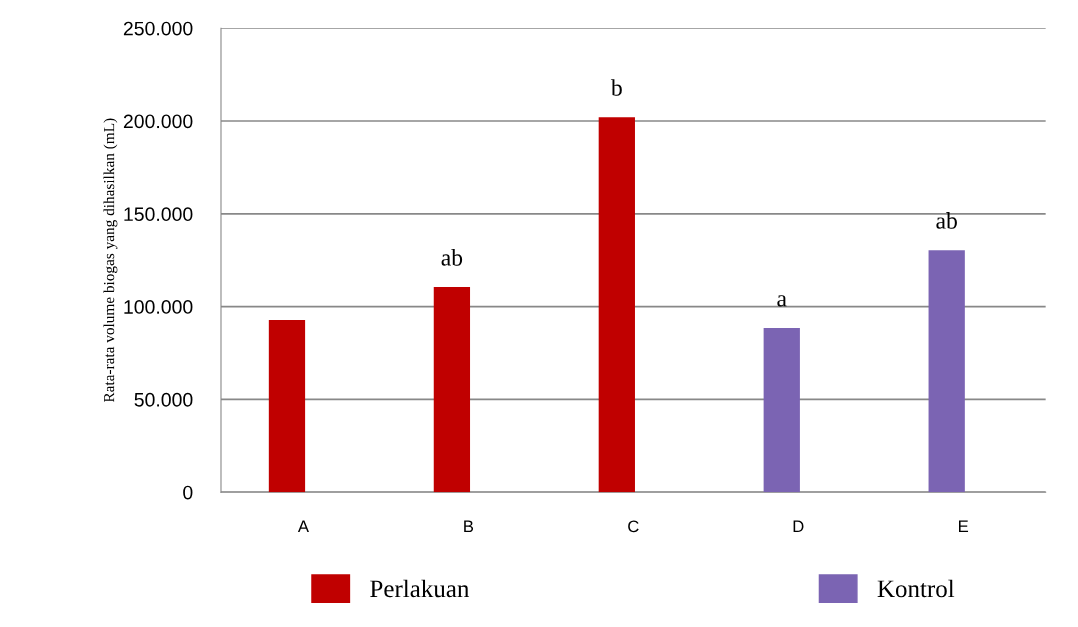  I want to click on annotation: a, so click(782, 301).